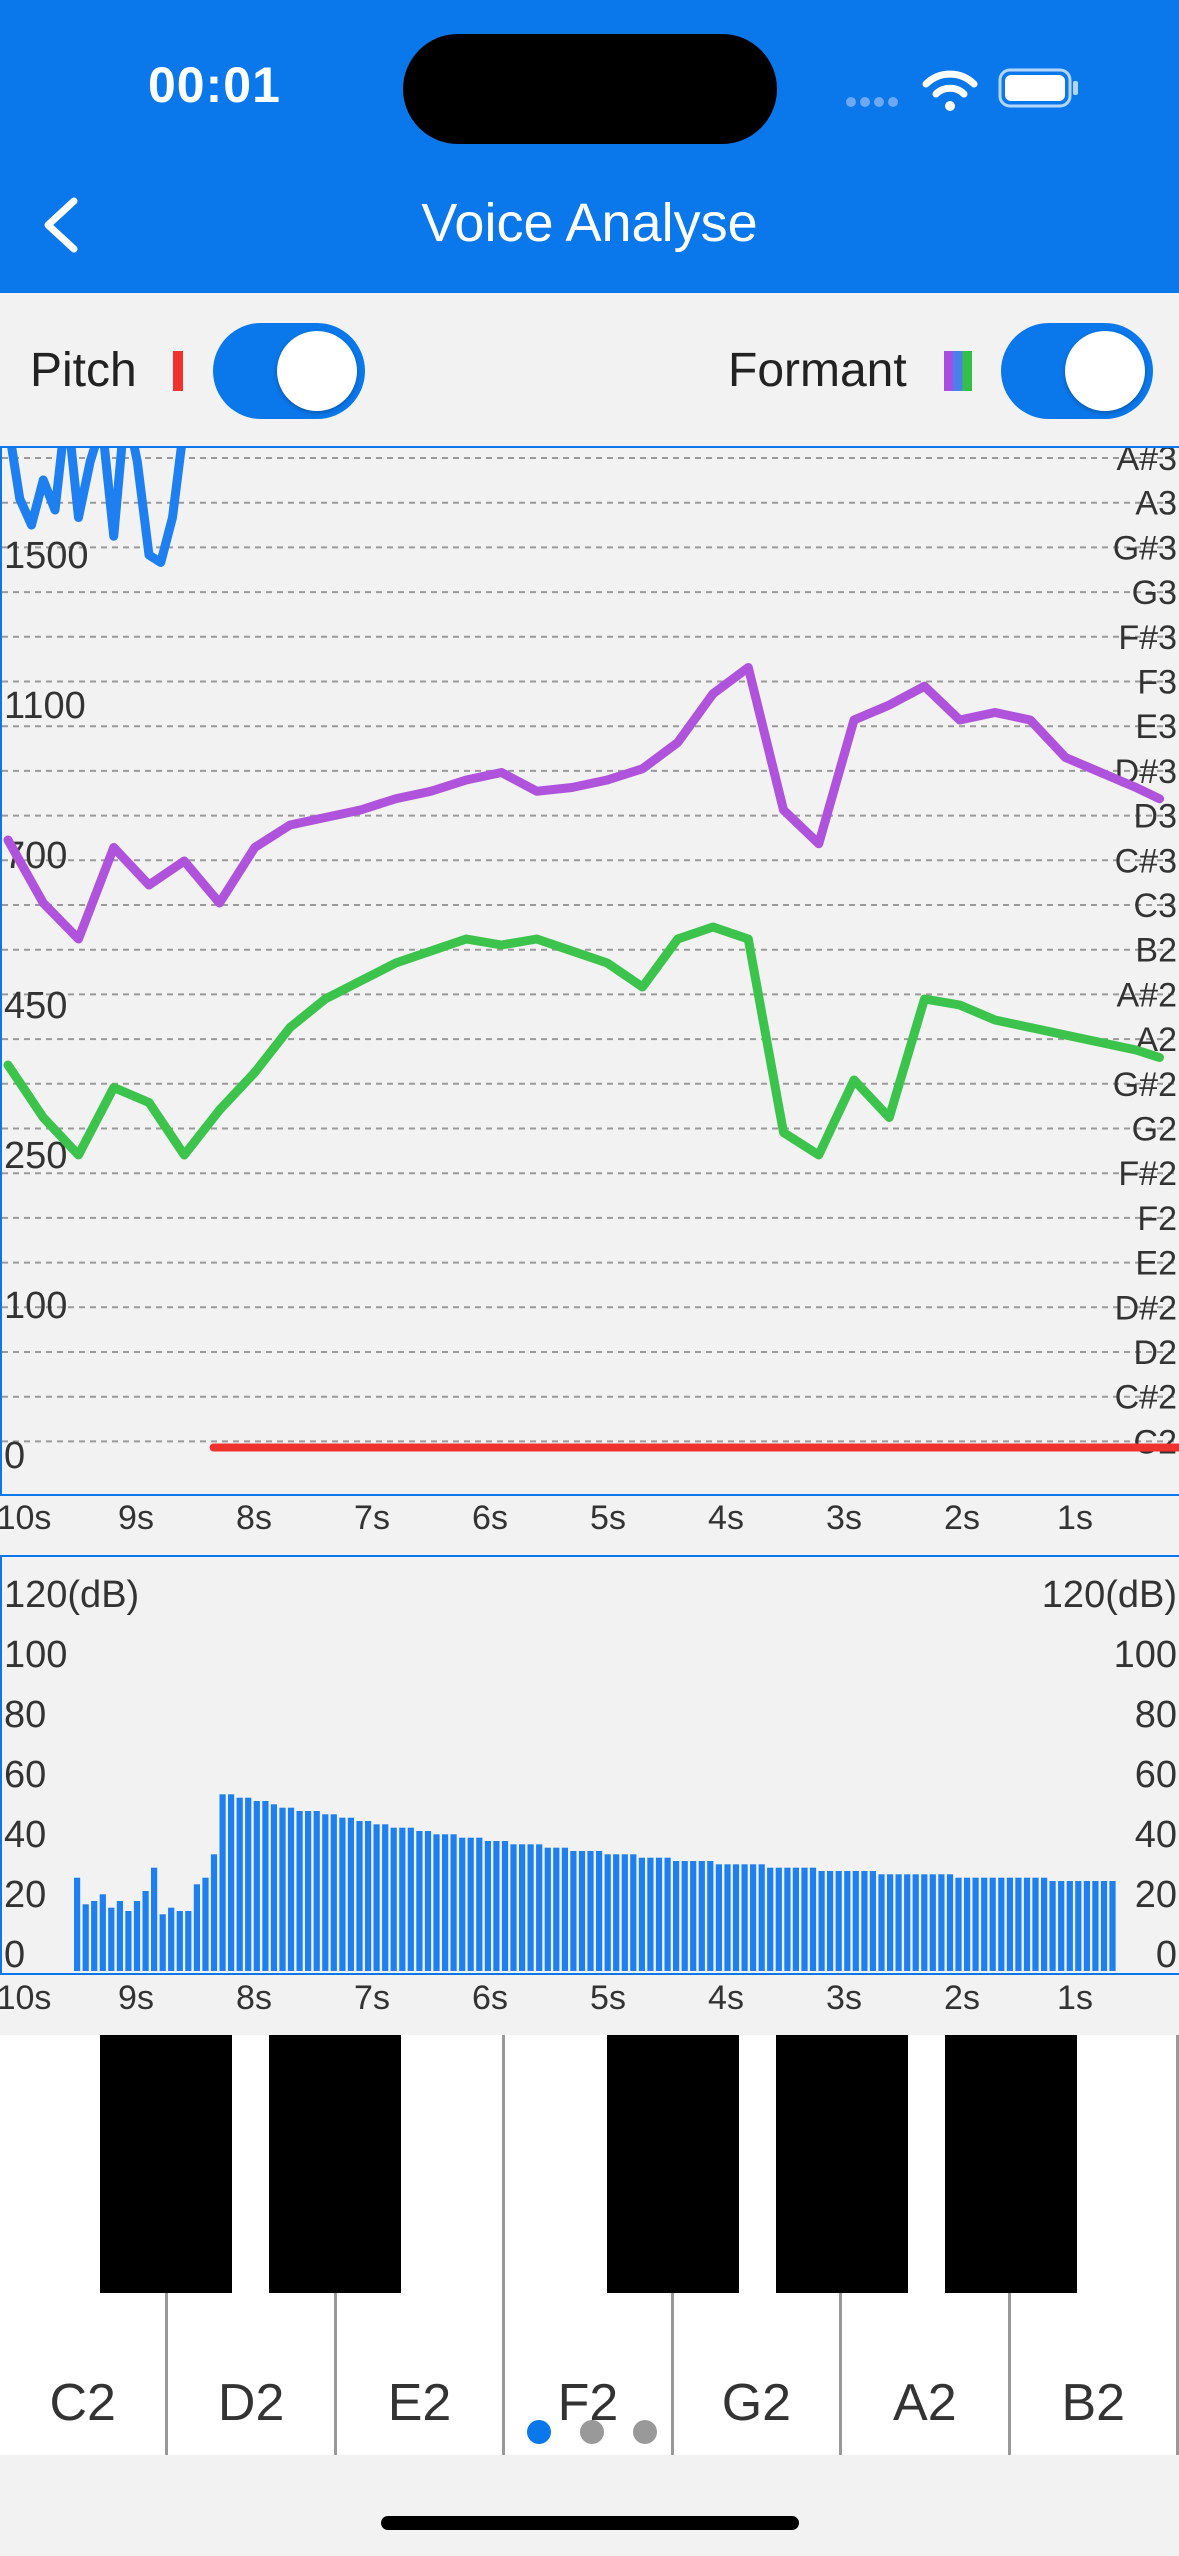 This screenshot has height=2556, width=1179. I want to click on db-label-left: 60, so click(25, 1775).